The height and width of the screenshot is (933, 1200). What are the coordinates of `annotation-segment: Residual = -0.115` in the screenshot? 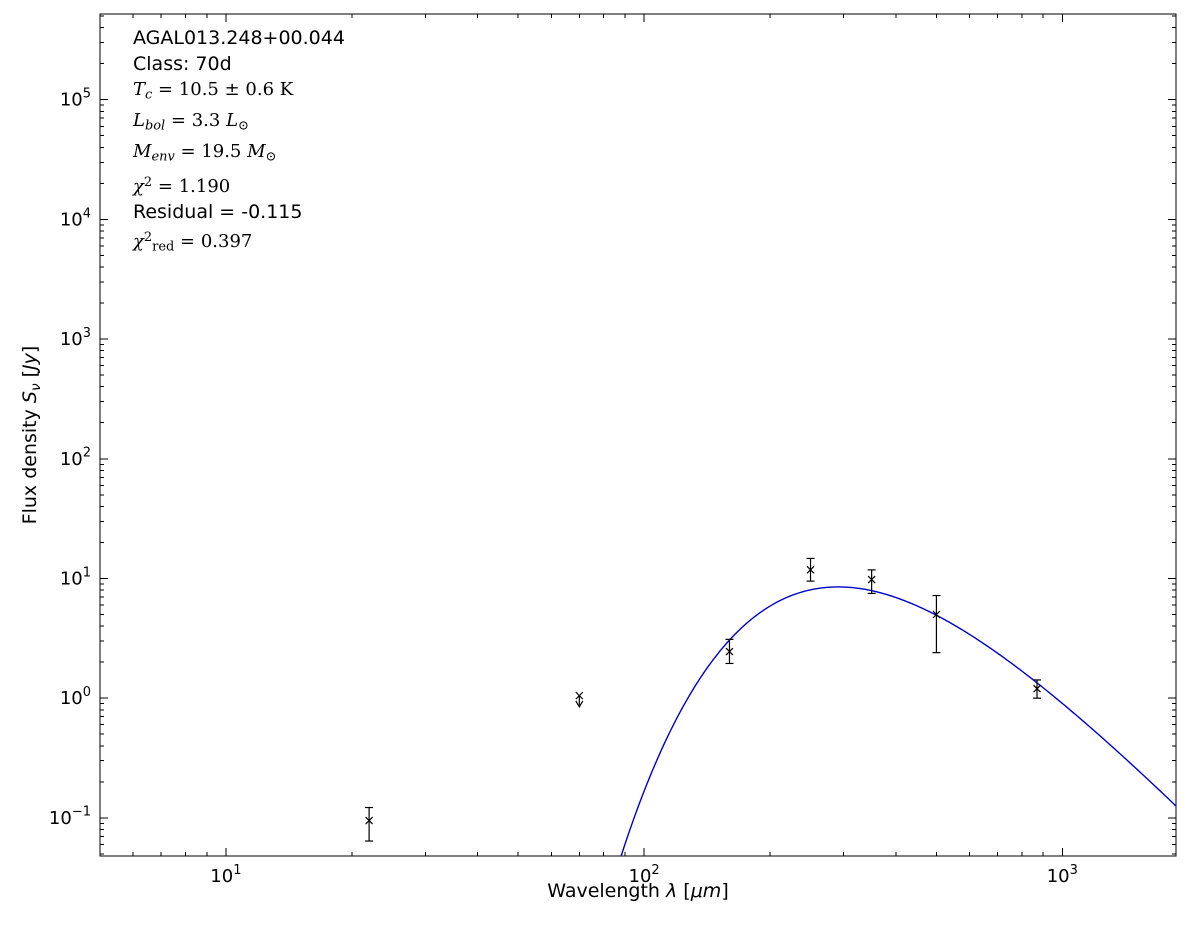 It's located at (218, 211).